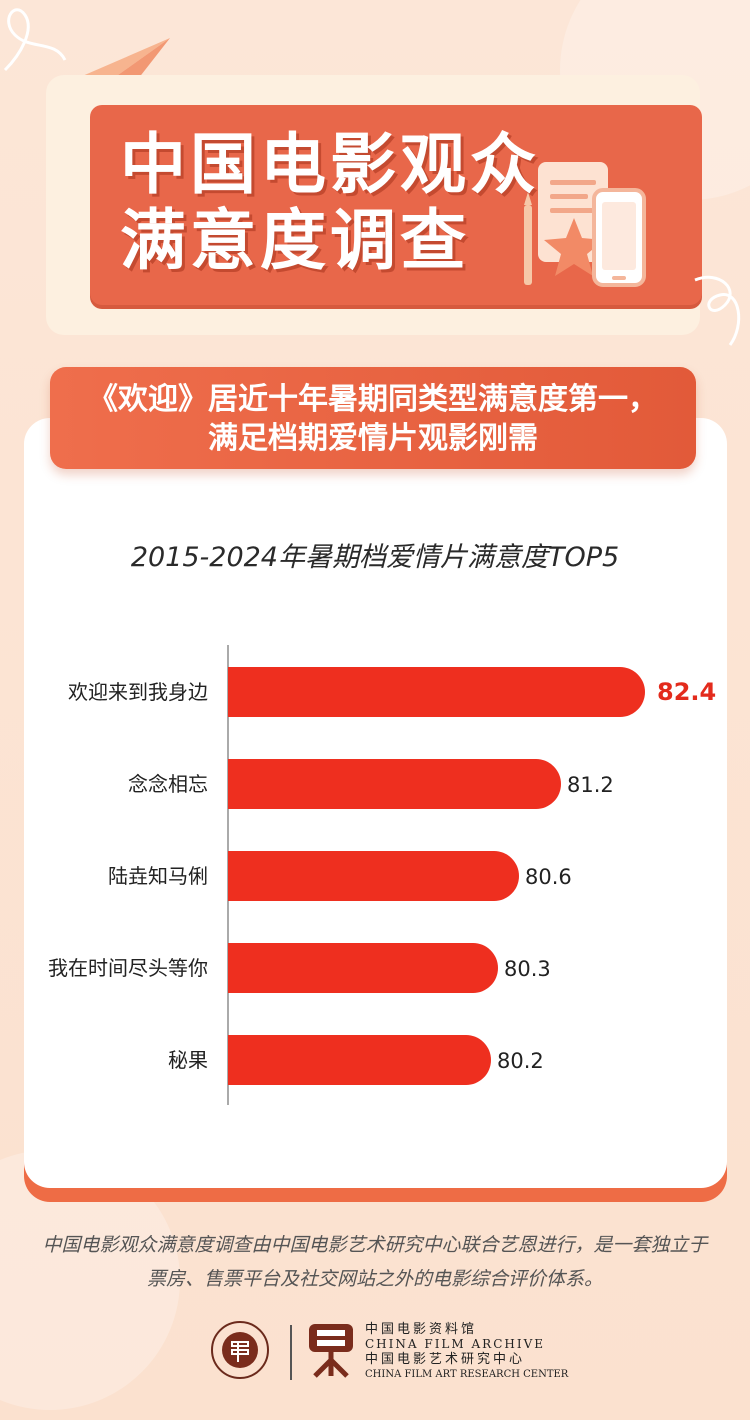 The width and height of the screenshot is (750, 1420). I want to click on org-name-en1: CHINA FILM ARCHIVE, so click(455, 1344).